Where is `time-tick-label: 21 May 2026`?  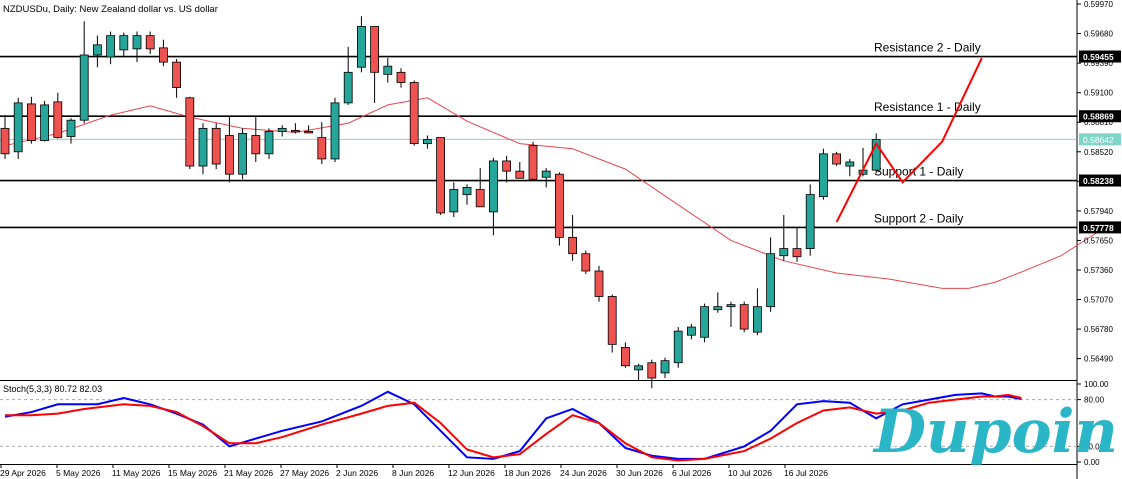 time-tick-label: 21 May 2026 is located at coordinates (248, 473).